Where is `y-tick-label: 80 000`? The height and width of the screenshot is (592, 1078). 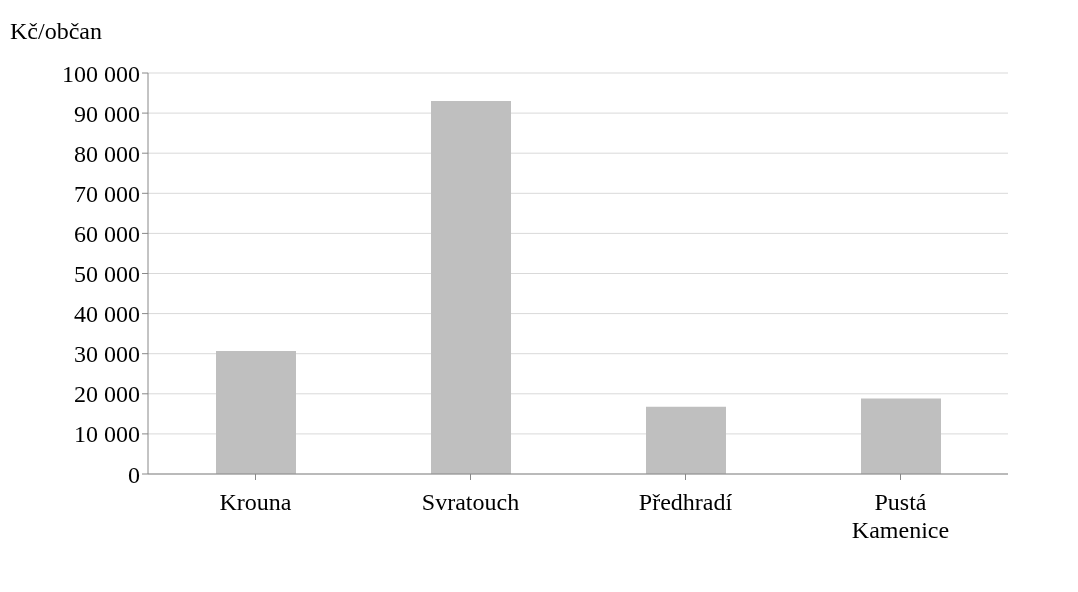
y-tick-label: 80 000 is located at coordinates (107, 153).